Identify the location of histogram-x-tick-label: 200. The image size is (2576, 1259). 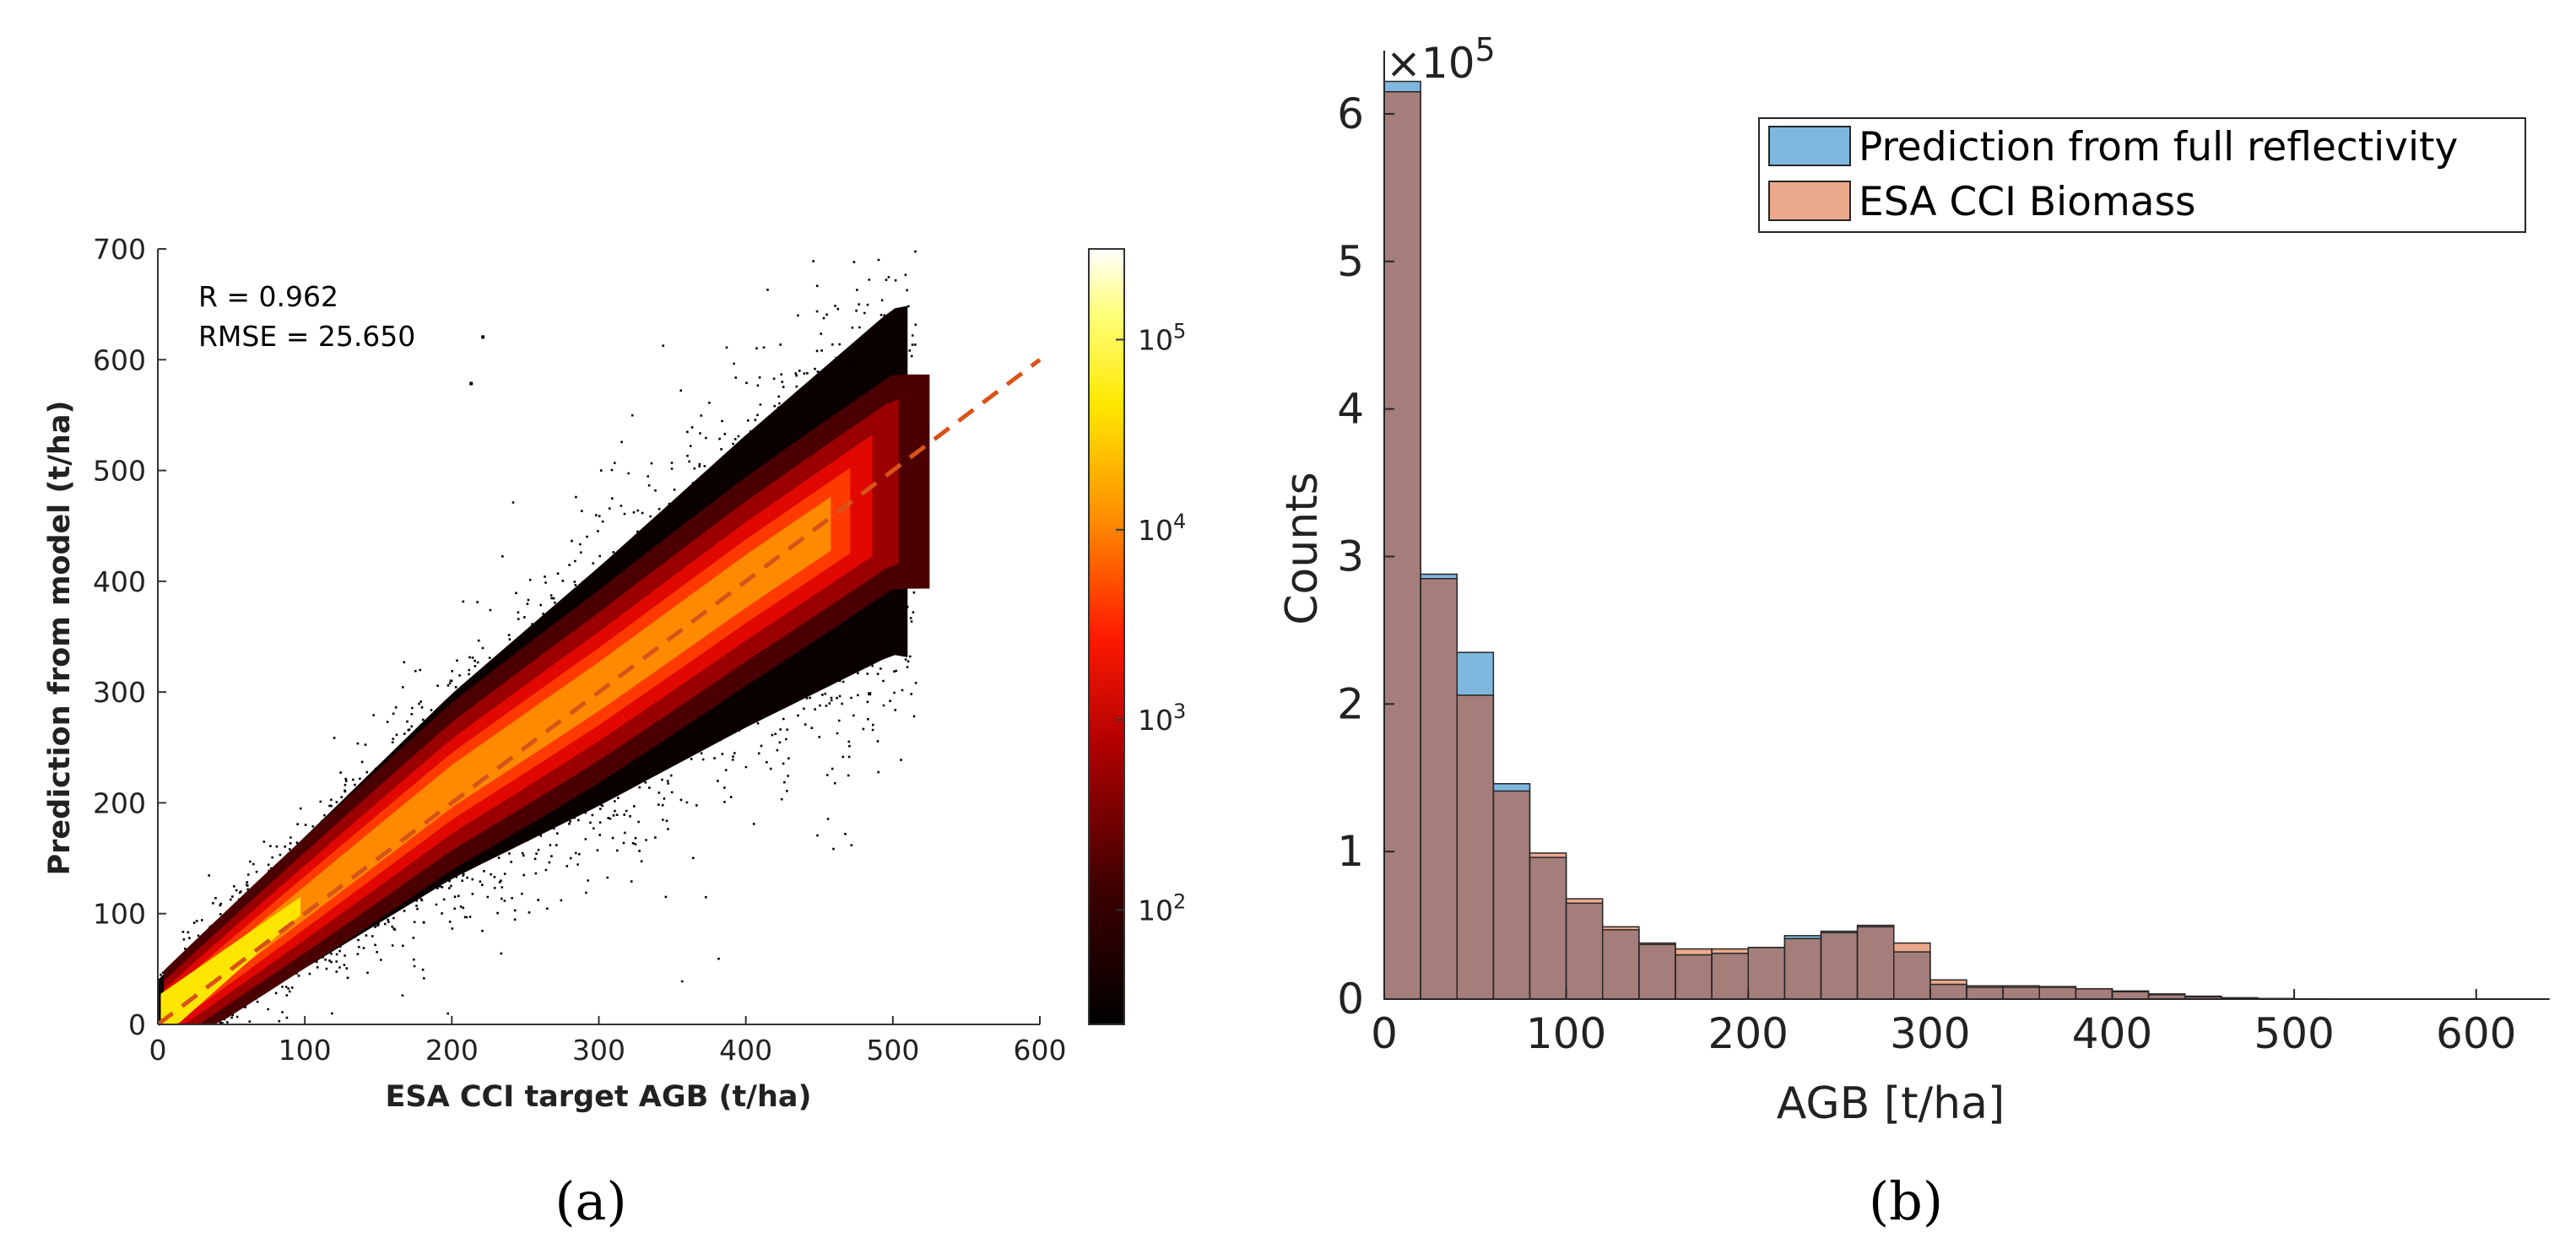
(1748, 1033).